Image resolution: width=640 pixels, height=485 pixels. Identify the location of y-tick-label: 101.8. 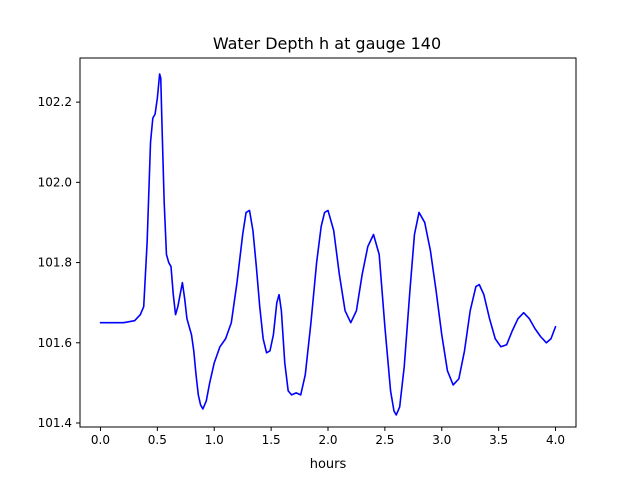
(55, 263).